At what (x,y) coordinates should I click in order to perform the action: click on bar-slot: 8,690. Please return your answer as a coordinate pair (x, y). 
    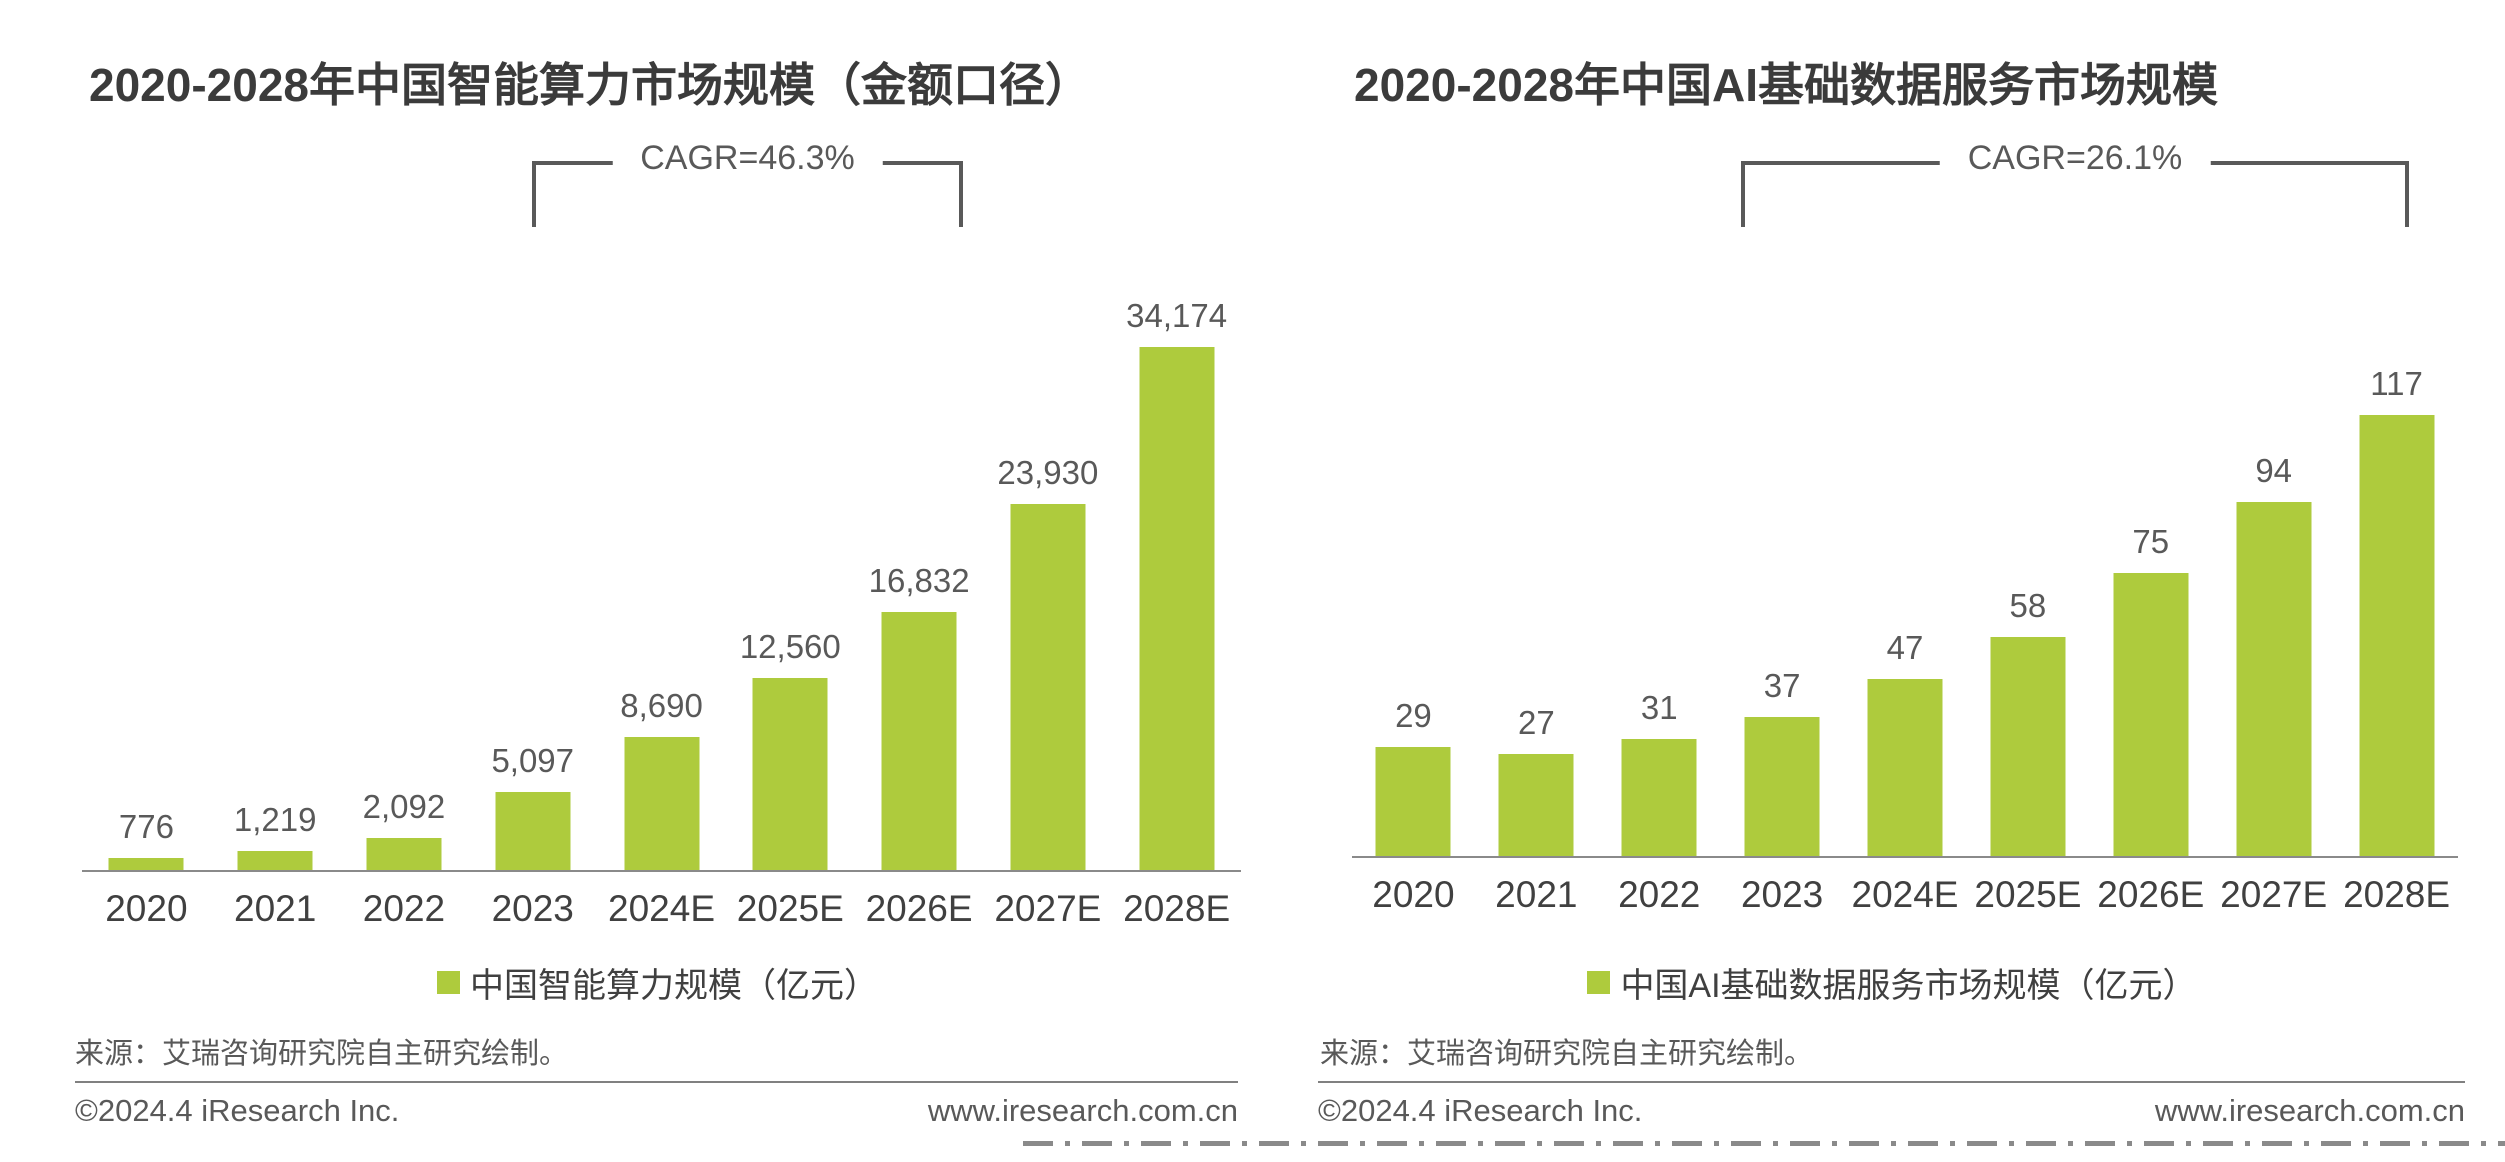
    Looking at the image, I should click on (661, 605).